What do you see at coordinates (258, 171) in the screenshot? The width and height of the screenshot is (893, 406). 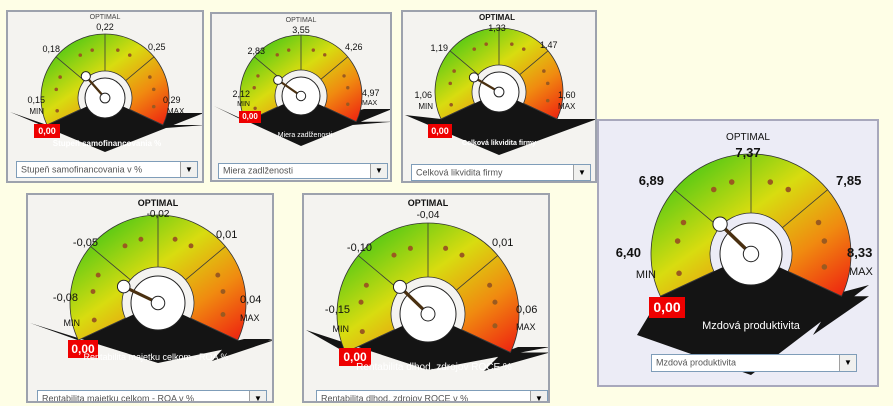 I see `indicator-select-value: Miera zadlženosti` at bounding box center [258, 171].